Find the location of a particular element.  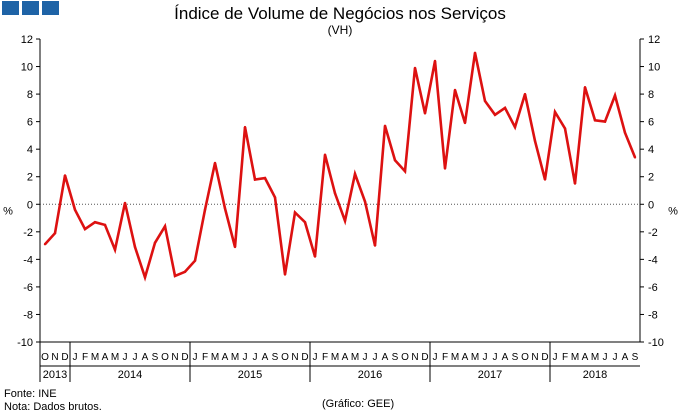

x-year-label: 2013 is located at coordinates (55, 375).